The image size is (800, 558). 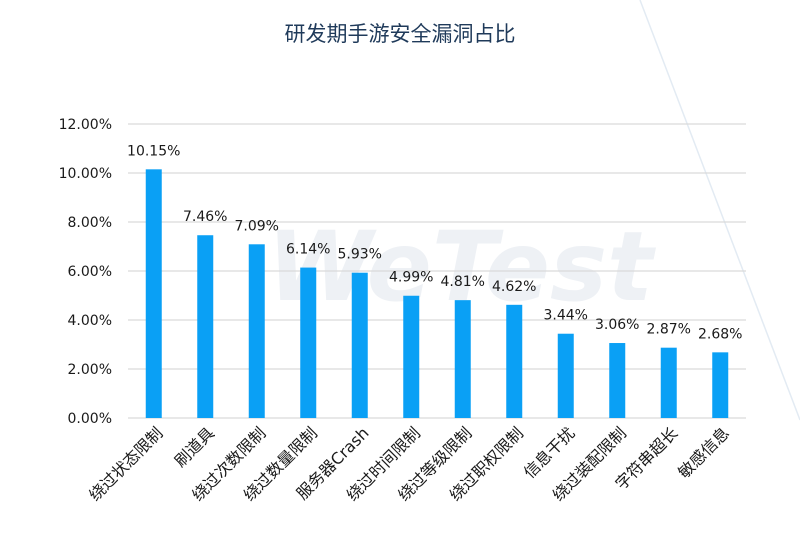 I want to click on x-tick-label: 刷道具, so click(x=194, y=446).